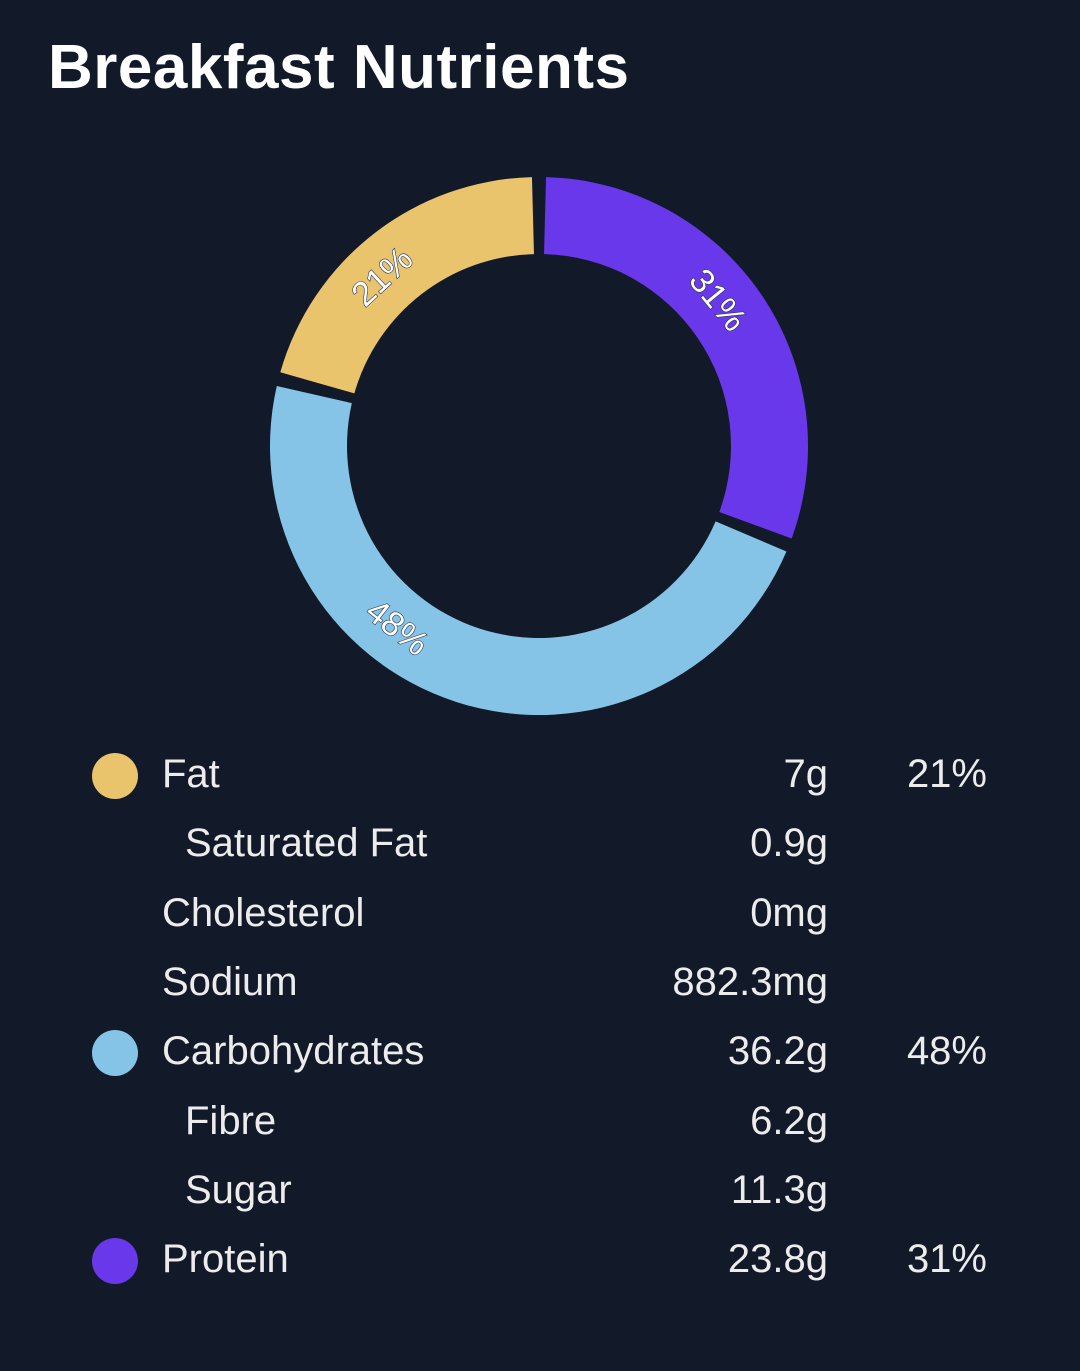 This screenshot has width=1080, height=1371. What do you see at coordinates (946, 774) in the screenshot?
I see `nutrient-percent: 21%` at bounding box center [946, 774].